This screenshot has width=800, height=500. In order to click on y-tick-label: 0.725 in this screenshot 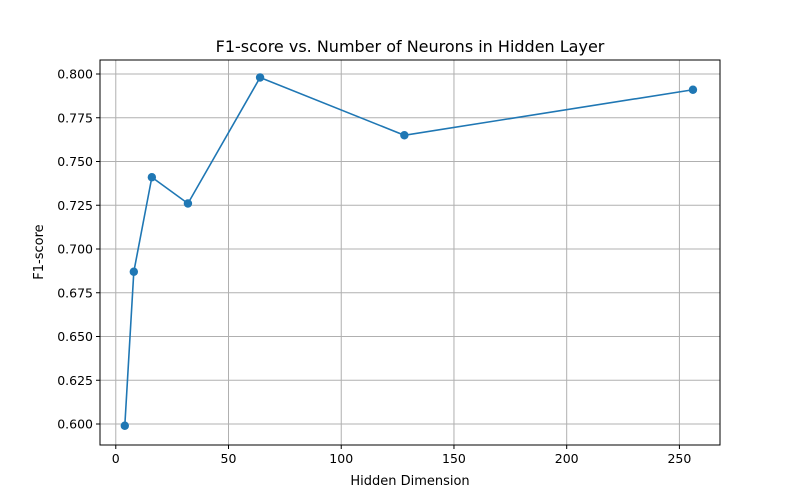, I will do `click(75, 205)`.